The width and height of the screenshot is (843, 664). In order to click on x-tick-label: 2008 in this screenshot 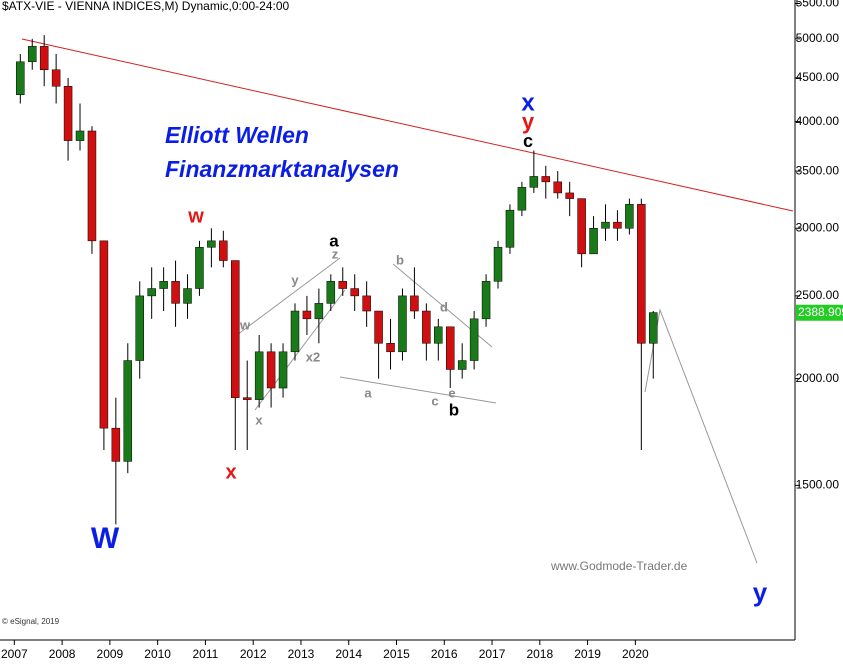, I will do `click(62, 654)`.